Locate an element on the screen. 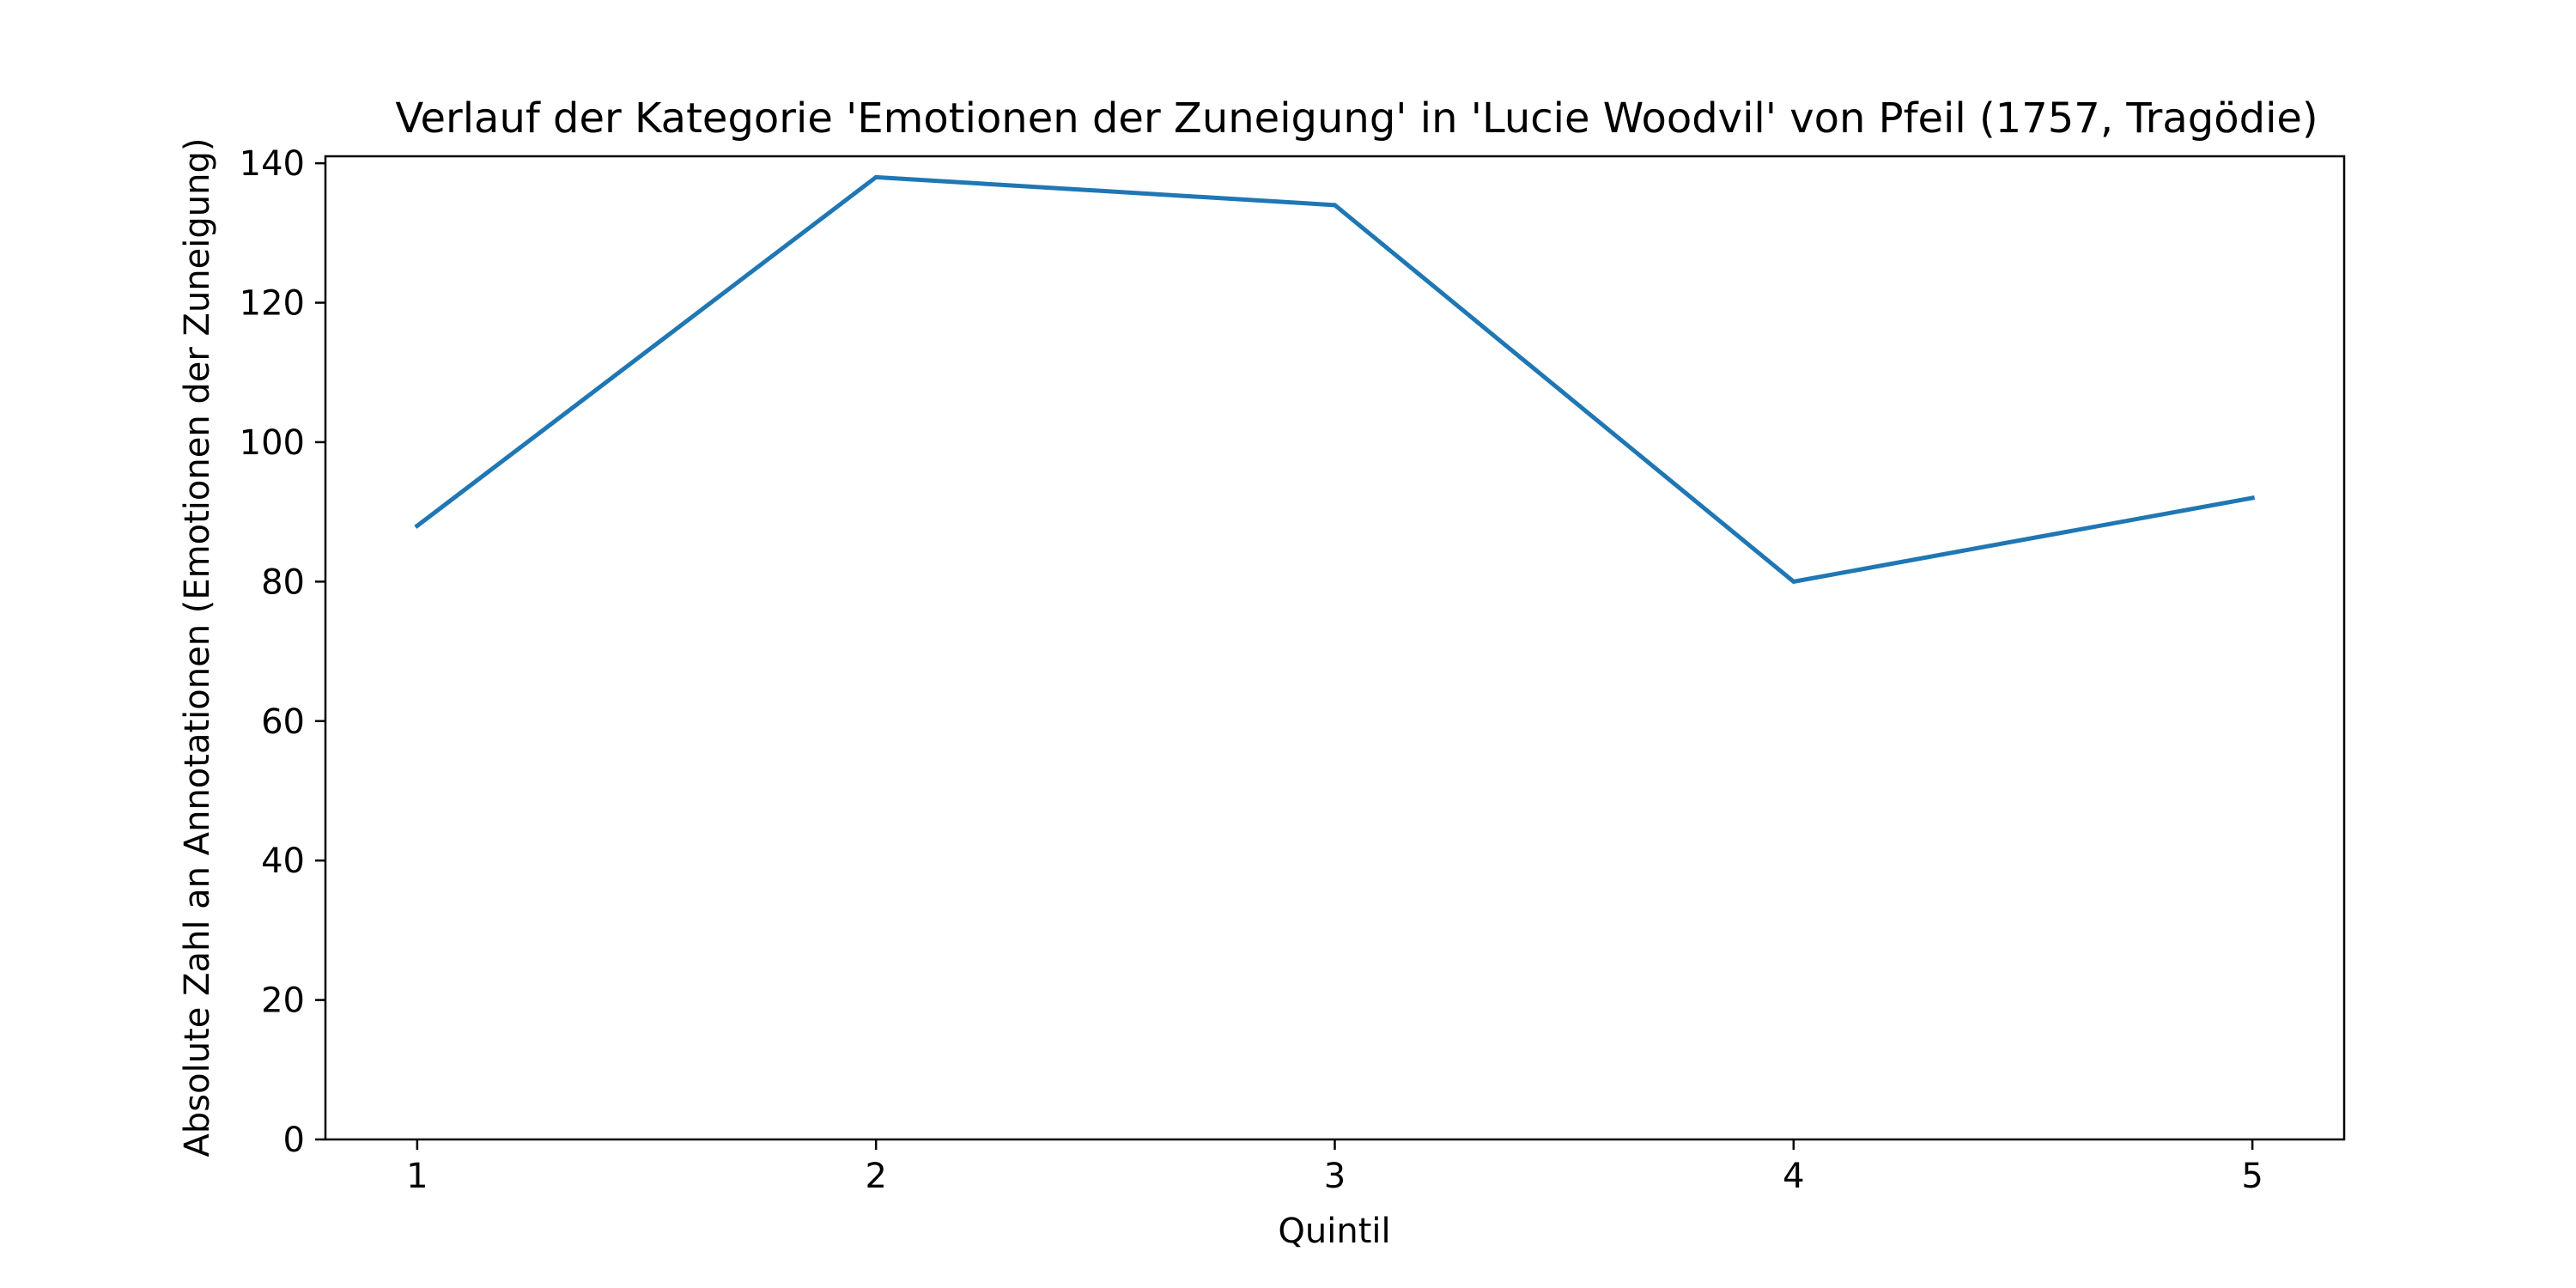 This screenshot has height=1288, width=2576. x-tick-label: 2 is located at coordinates (876, 1177).